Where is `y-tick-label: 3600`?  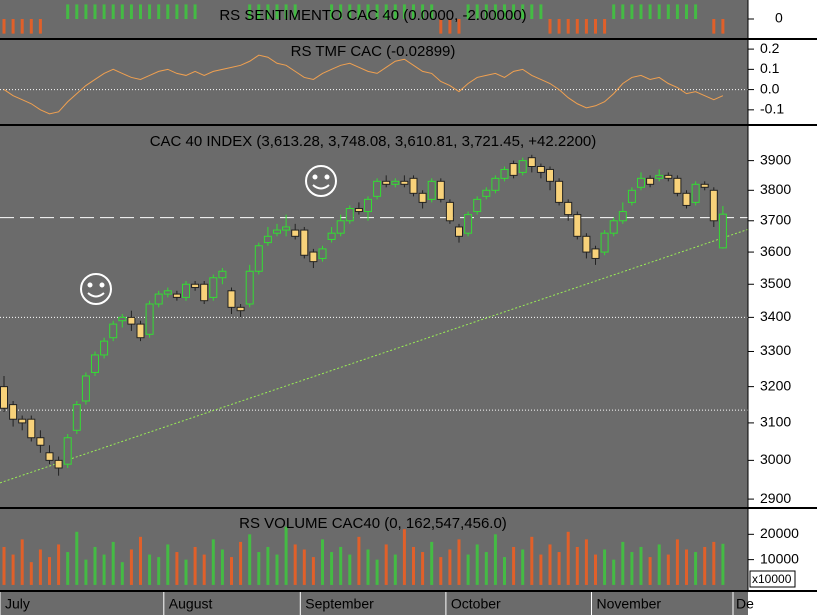
y-tick-label: 3600 is located at coordinates (775, 251).